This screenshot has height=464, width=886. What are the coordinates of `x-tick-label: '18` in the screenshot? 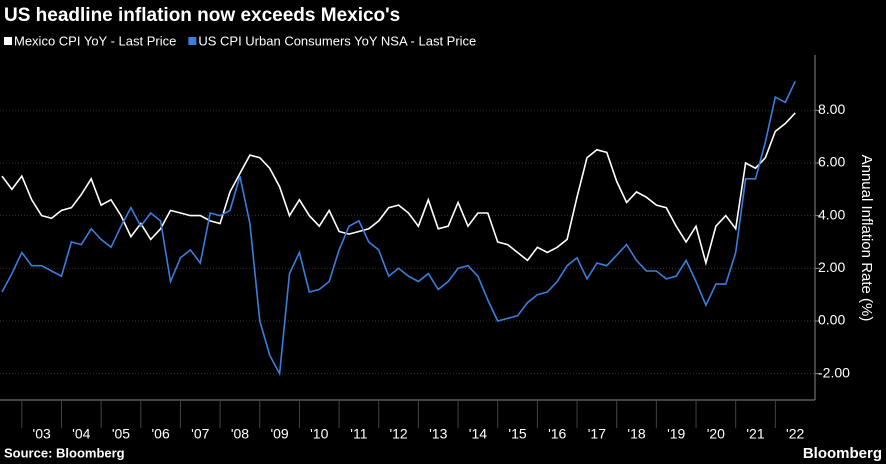 It's located at (636, 434).